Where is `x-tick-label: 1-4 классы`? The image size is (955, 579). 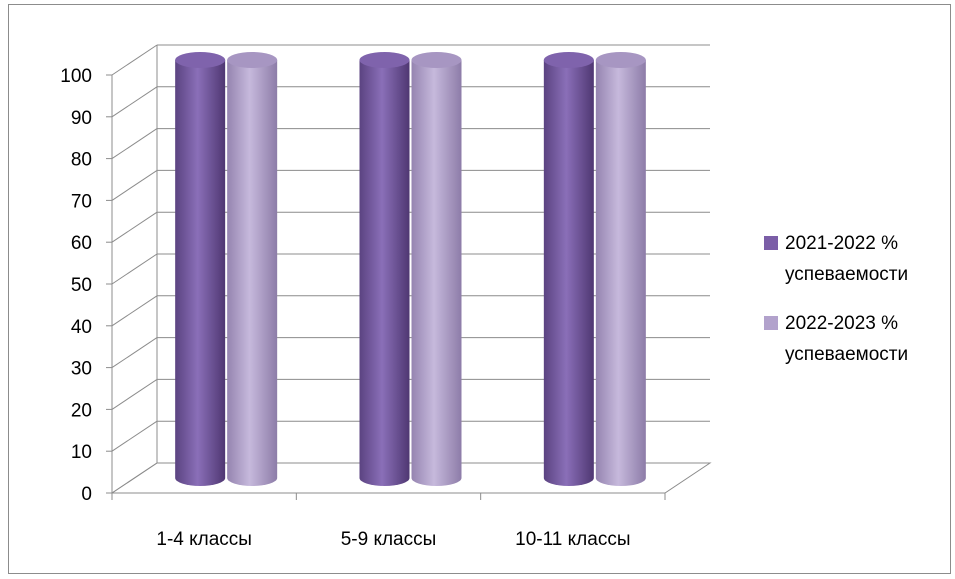
x-tick-label: 1-4 классы is located at coordinates (204, 539).